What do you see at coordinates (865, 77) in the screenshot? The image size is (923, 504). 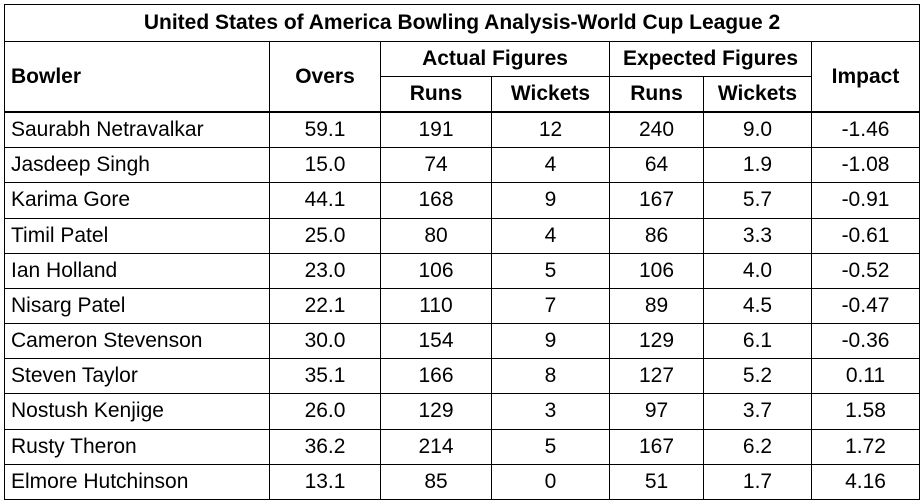 I see `header-impact: Impact` at bounding box center [865, 77].